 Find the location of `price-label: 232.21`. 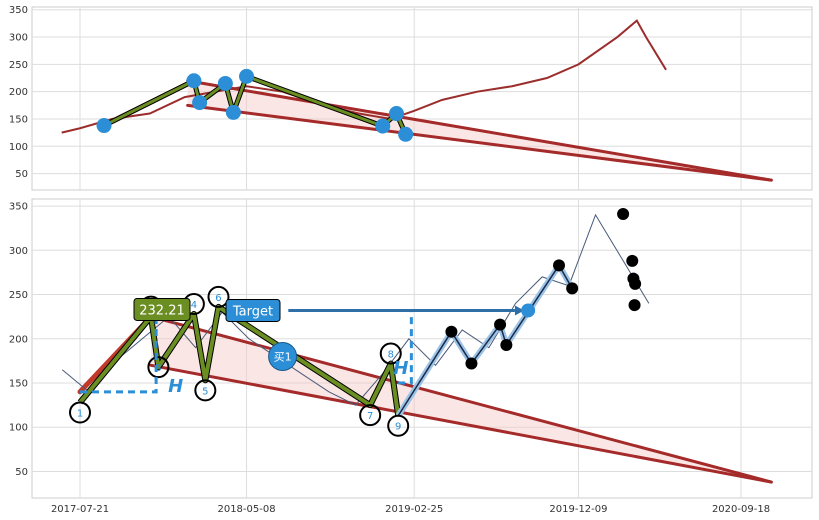

price-label: 232.21 is located at coordinates (162, 310).